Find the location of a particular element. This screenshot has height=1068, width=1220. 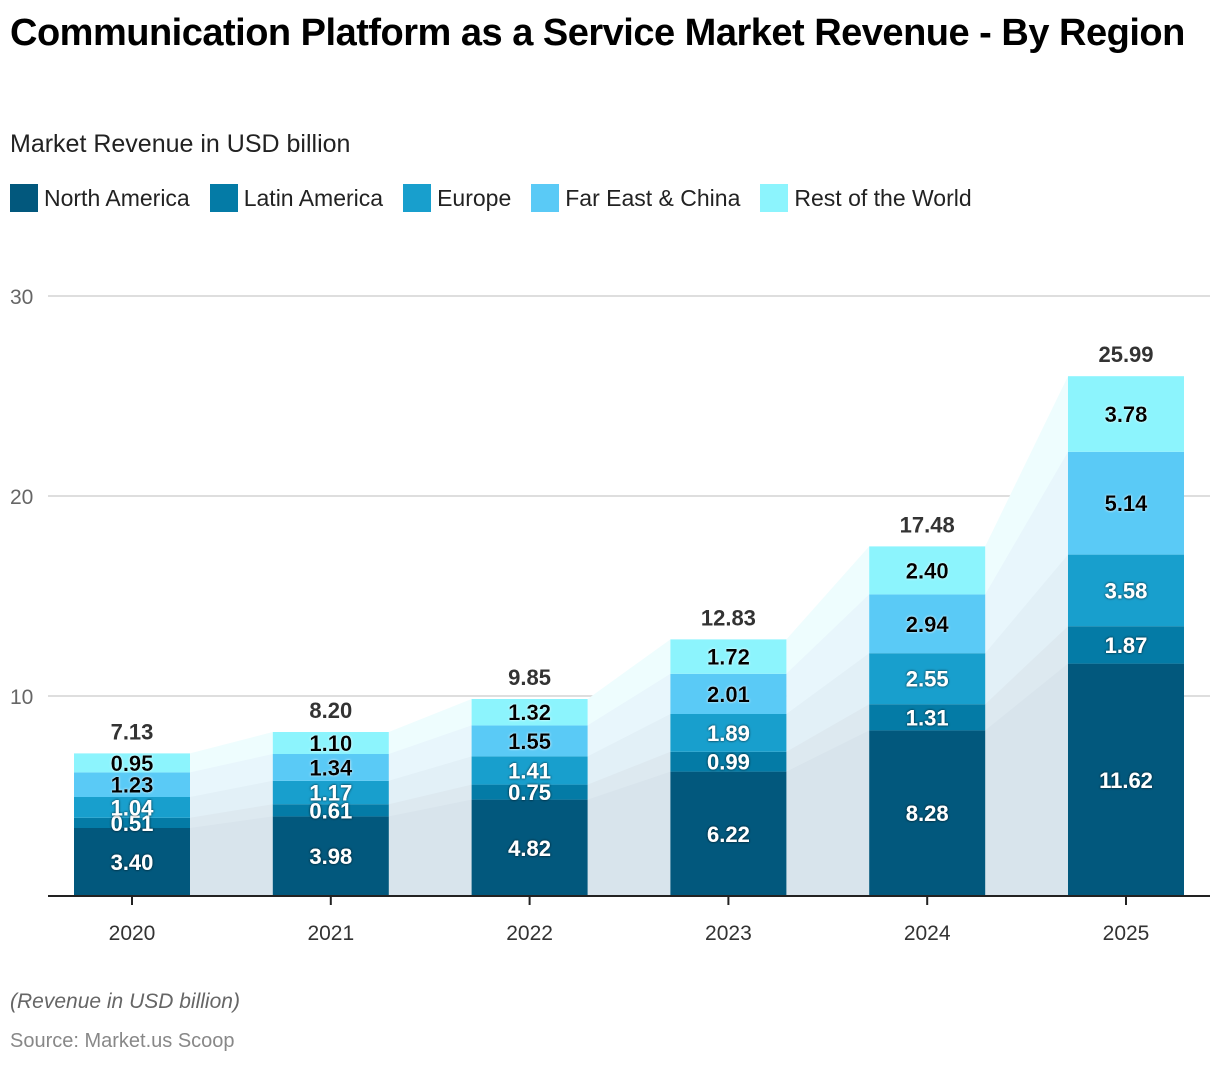

segment-value-label: 3.58 is located at coordinates (1126, 590).